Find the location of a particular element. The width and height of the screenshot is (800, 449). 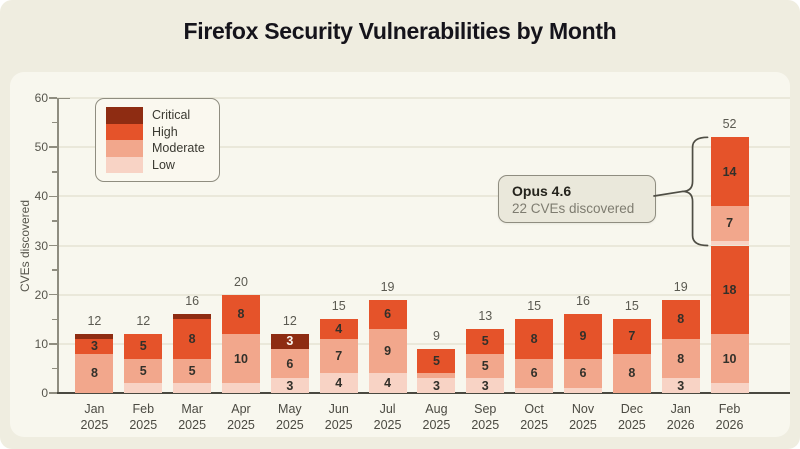

x-tick-label-line: Oct is located at coordinates (534, 409).